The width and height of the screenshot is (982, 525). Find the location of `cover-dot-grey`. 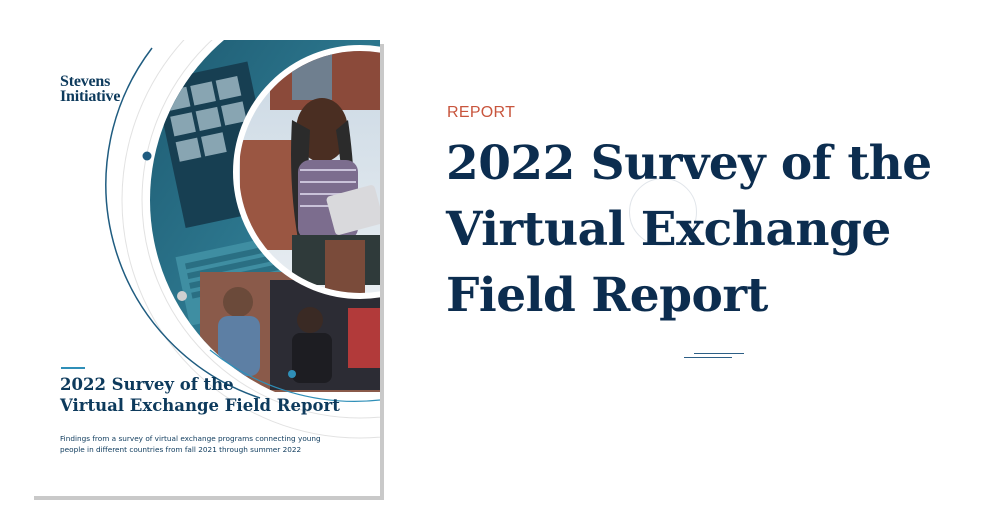

cover-dot-grey is located at coordinates (182, 296).